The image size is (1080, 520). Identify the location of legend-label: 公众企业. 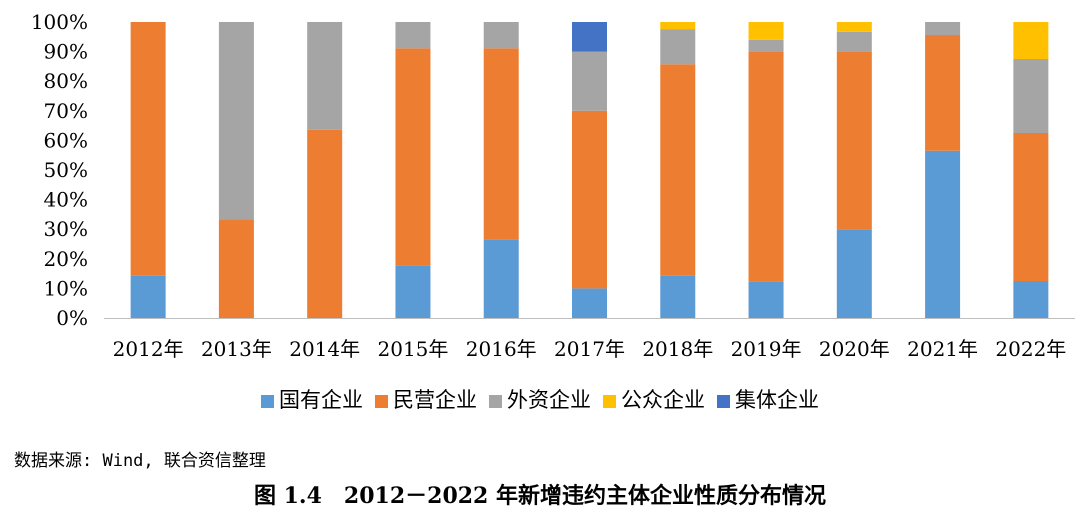
(663, 400).